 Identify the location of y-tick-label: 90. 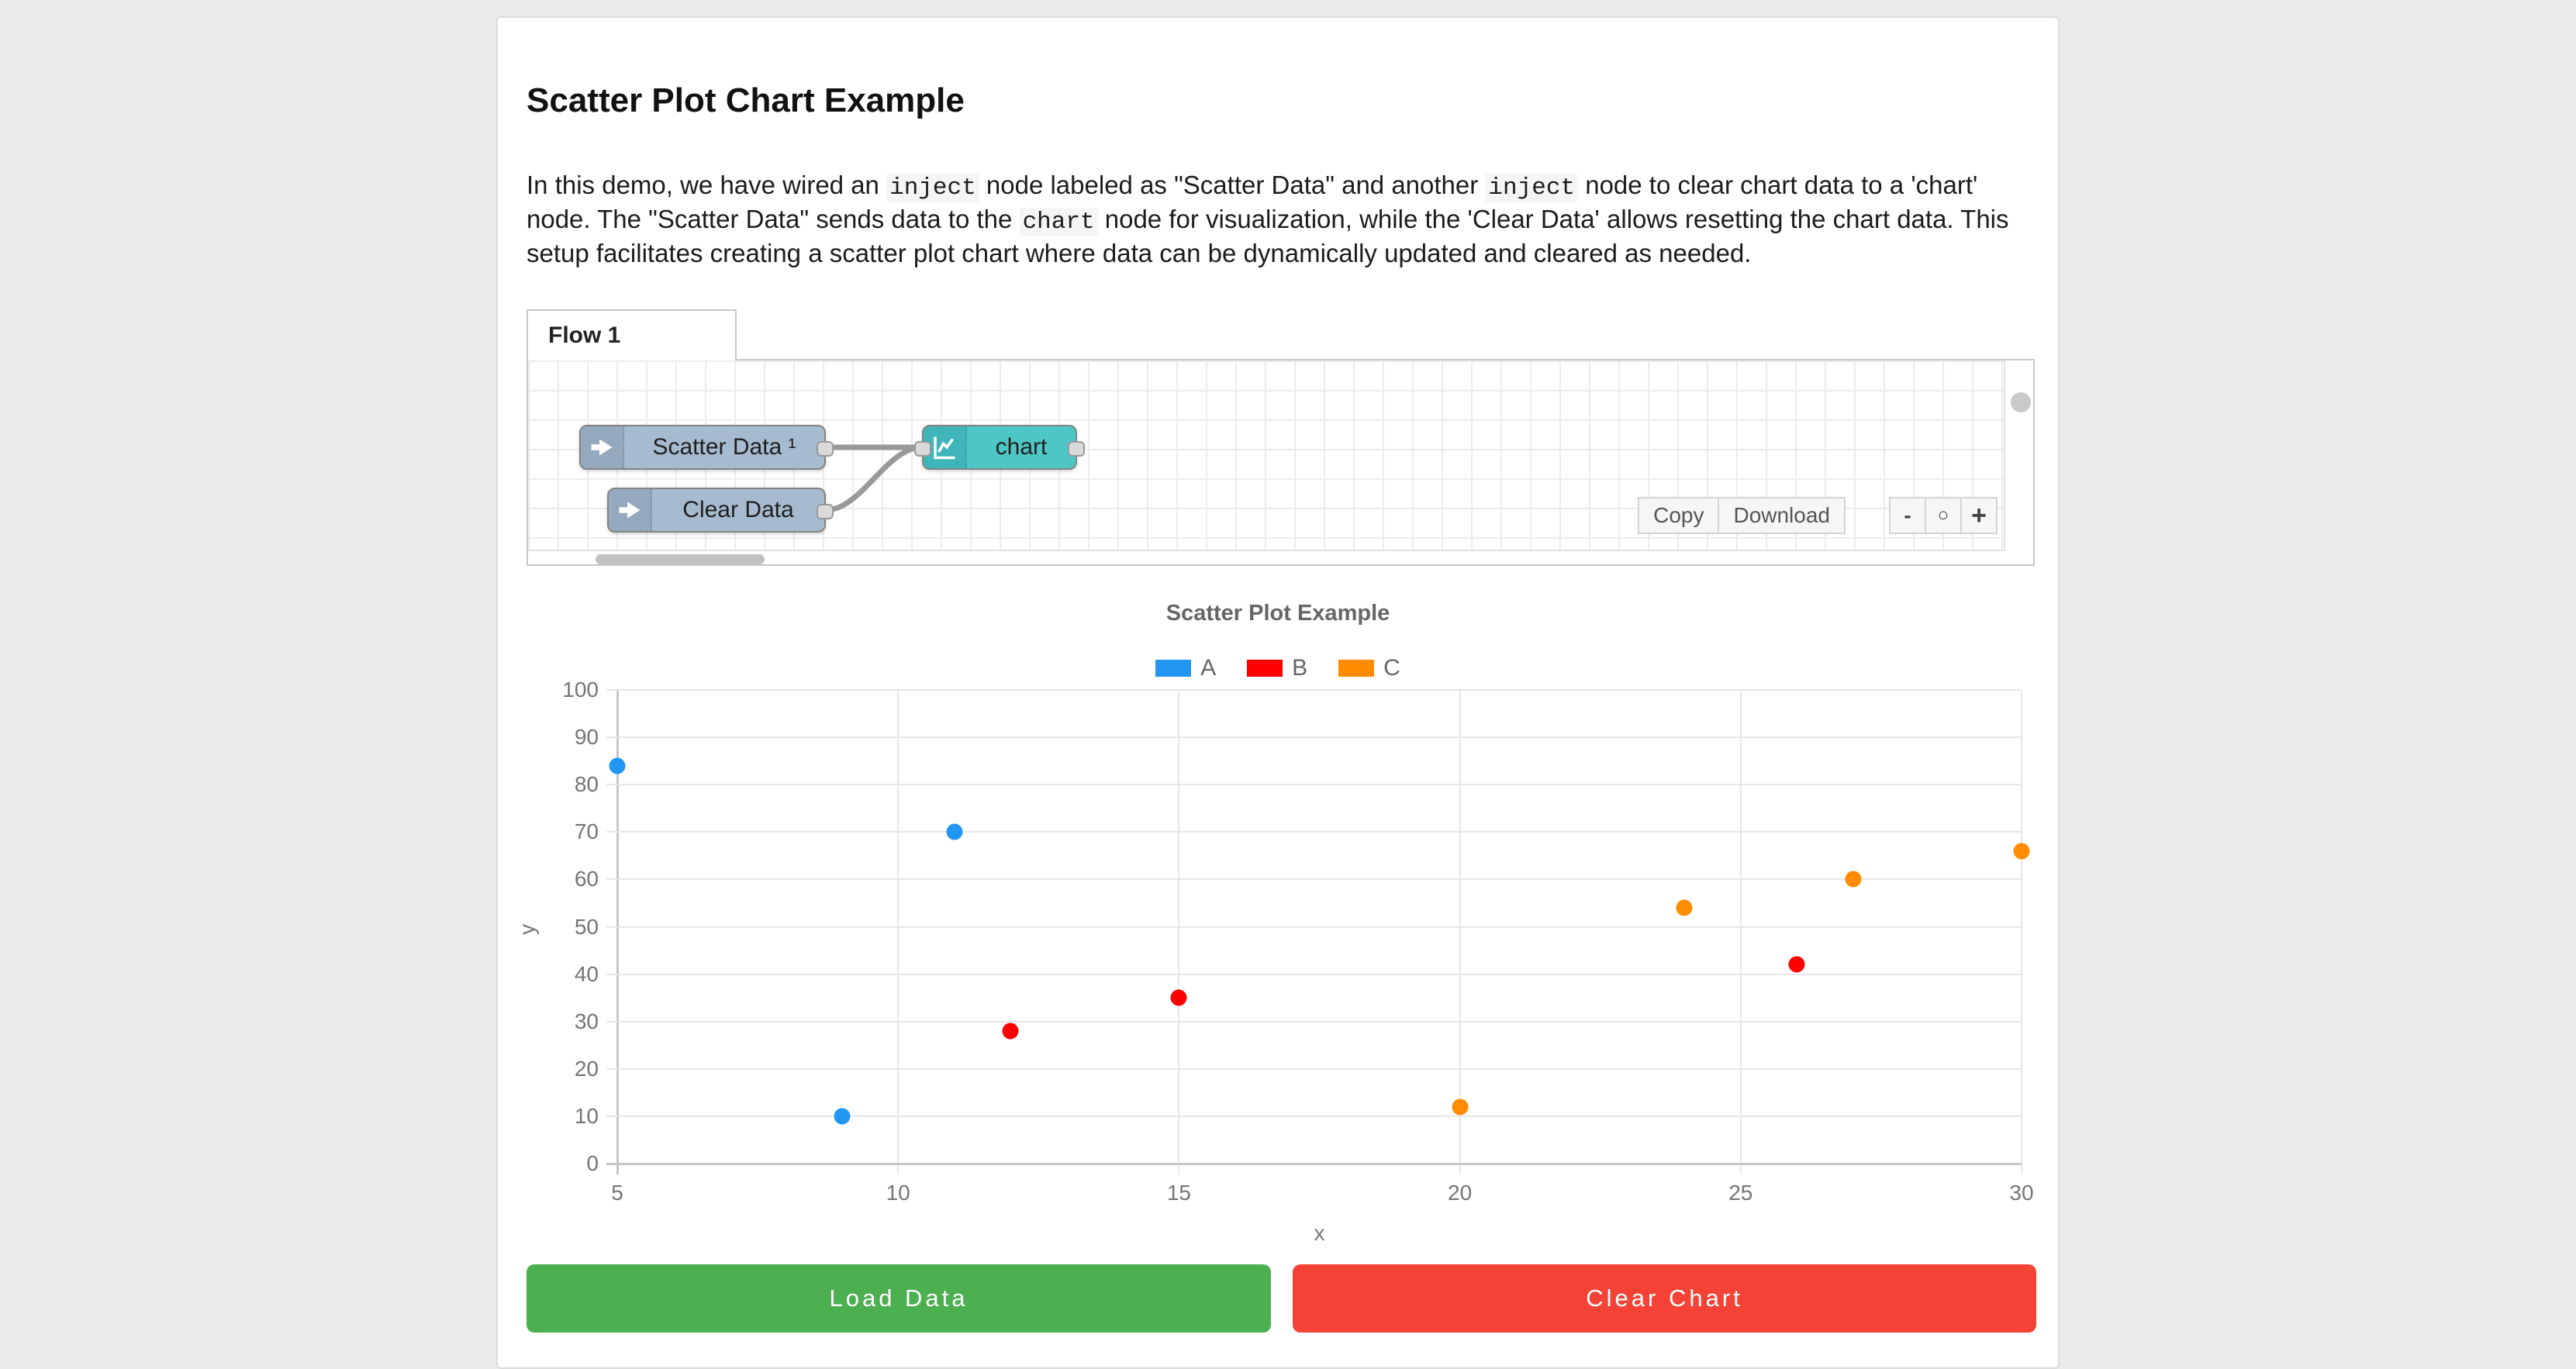
(587, 737).